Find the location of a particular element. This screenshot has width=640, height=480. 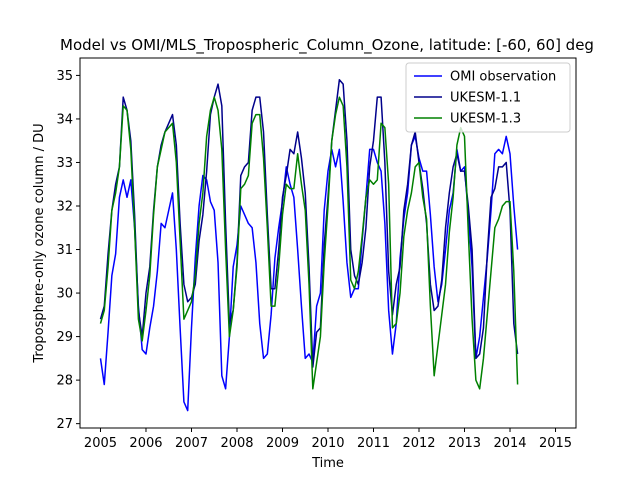

y-tick-label: 27 is located at coordinates (64, 424).